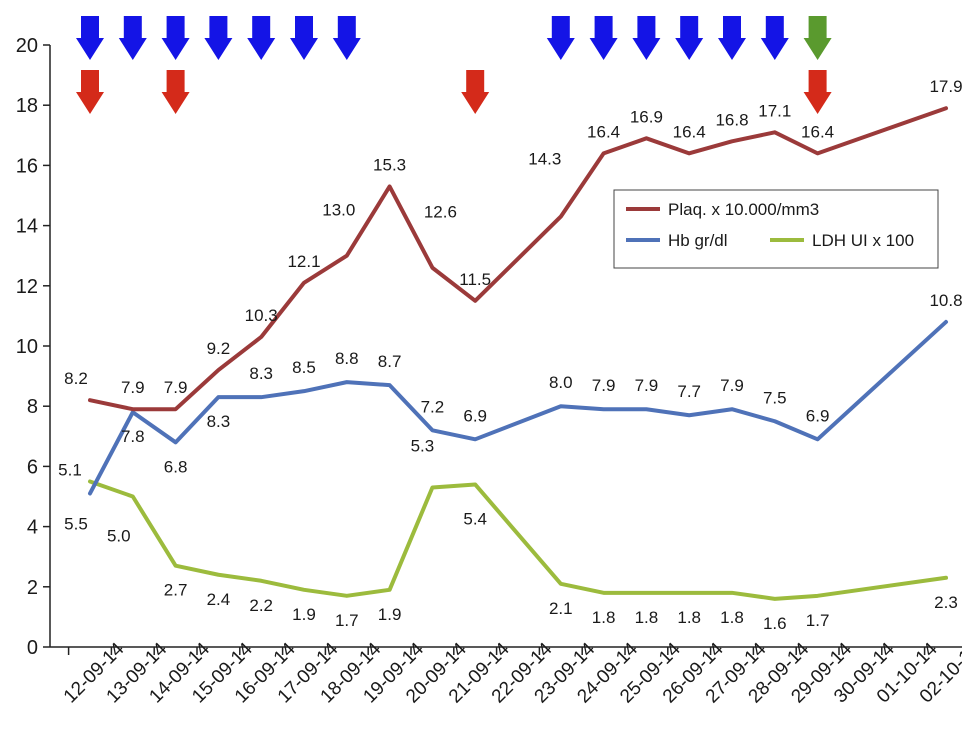  I want to click on series-line-ldh, so click(518, 540).